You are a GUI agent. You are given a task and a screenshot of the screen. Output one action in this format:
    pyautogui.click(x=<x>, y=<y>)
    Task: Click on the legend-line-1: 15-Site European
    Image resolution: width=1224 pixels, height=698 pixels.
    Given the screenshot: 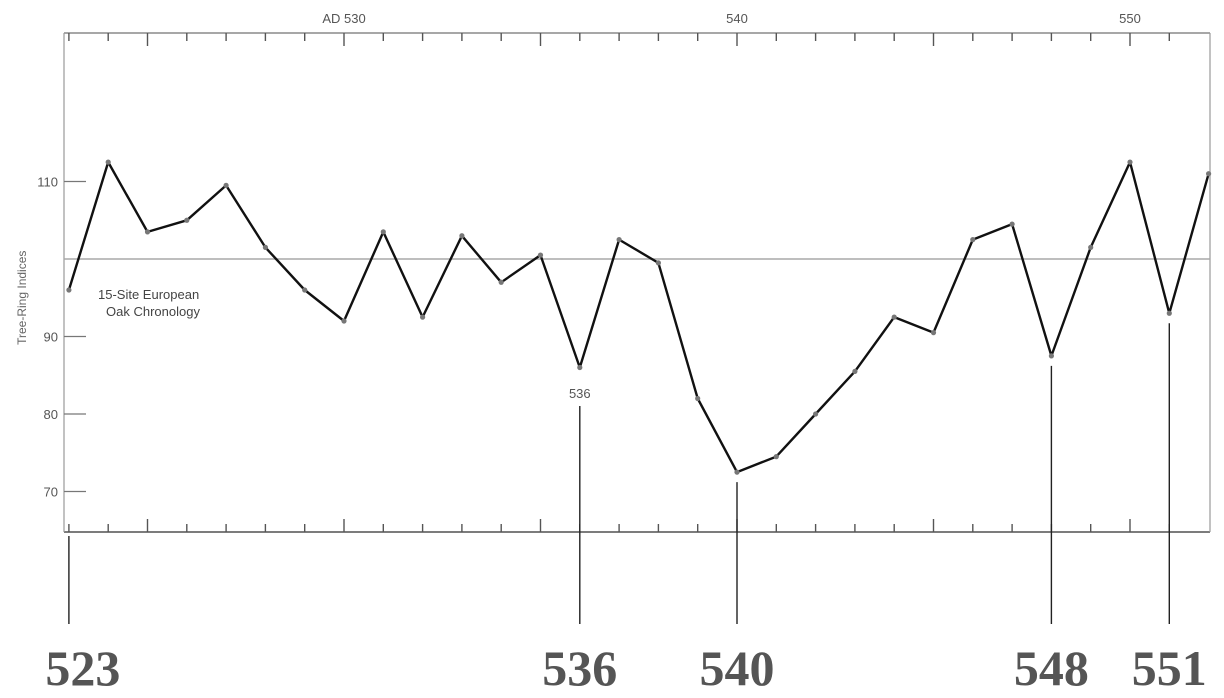 What is the action you would take?
    pyautogui.click(x=148, y=294)
    